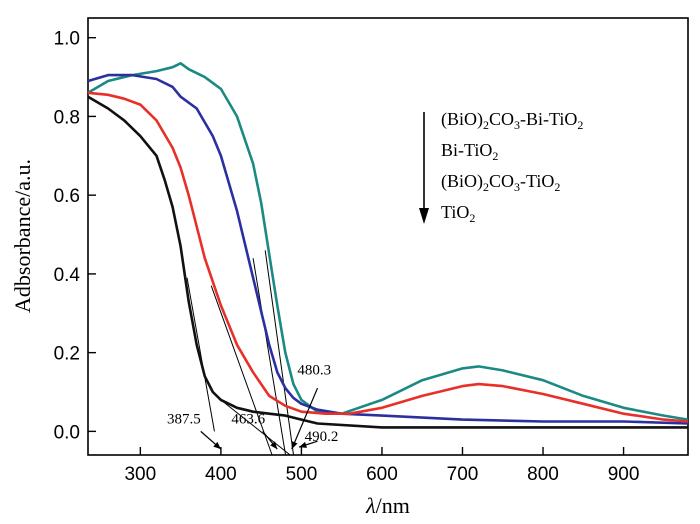 The image size is (700, 524). I want to click on x-tick-label: 400, so click(221, 474).